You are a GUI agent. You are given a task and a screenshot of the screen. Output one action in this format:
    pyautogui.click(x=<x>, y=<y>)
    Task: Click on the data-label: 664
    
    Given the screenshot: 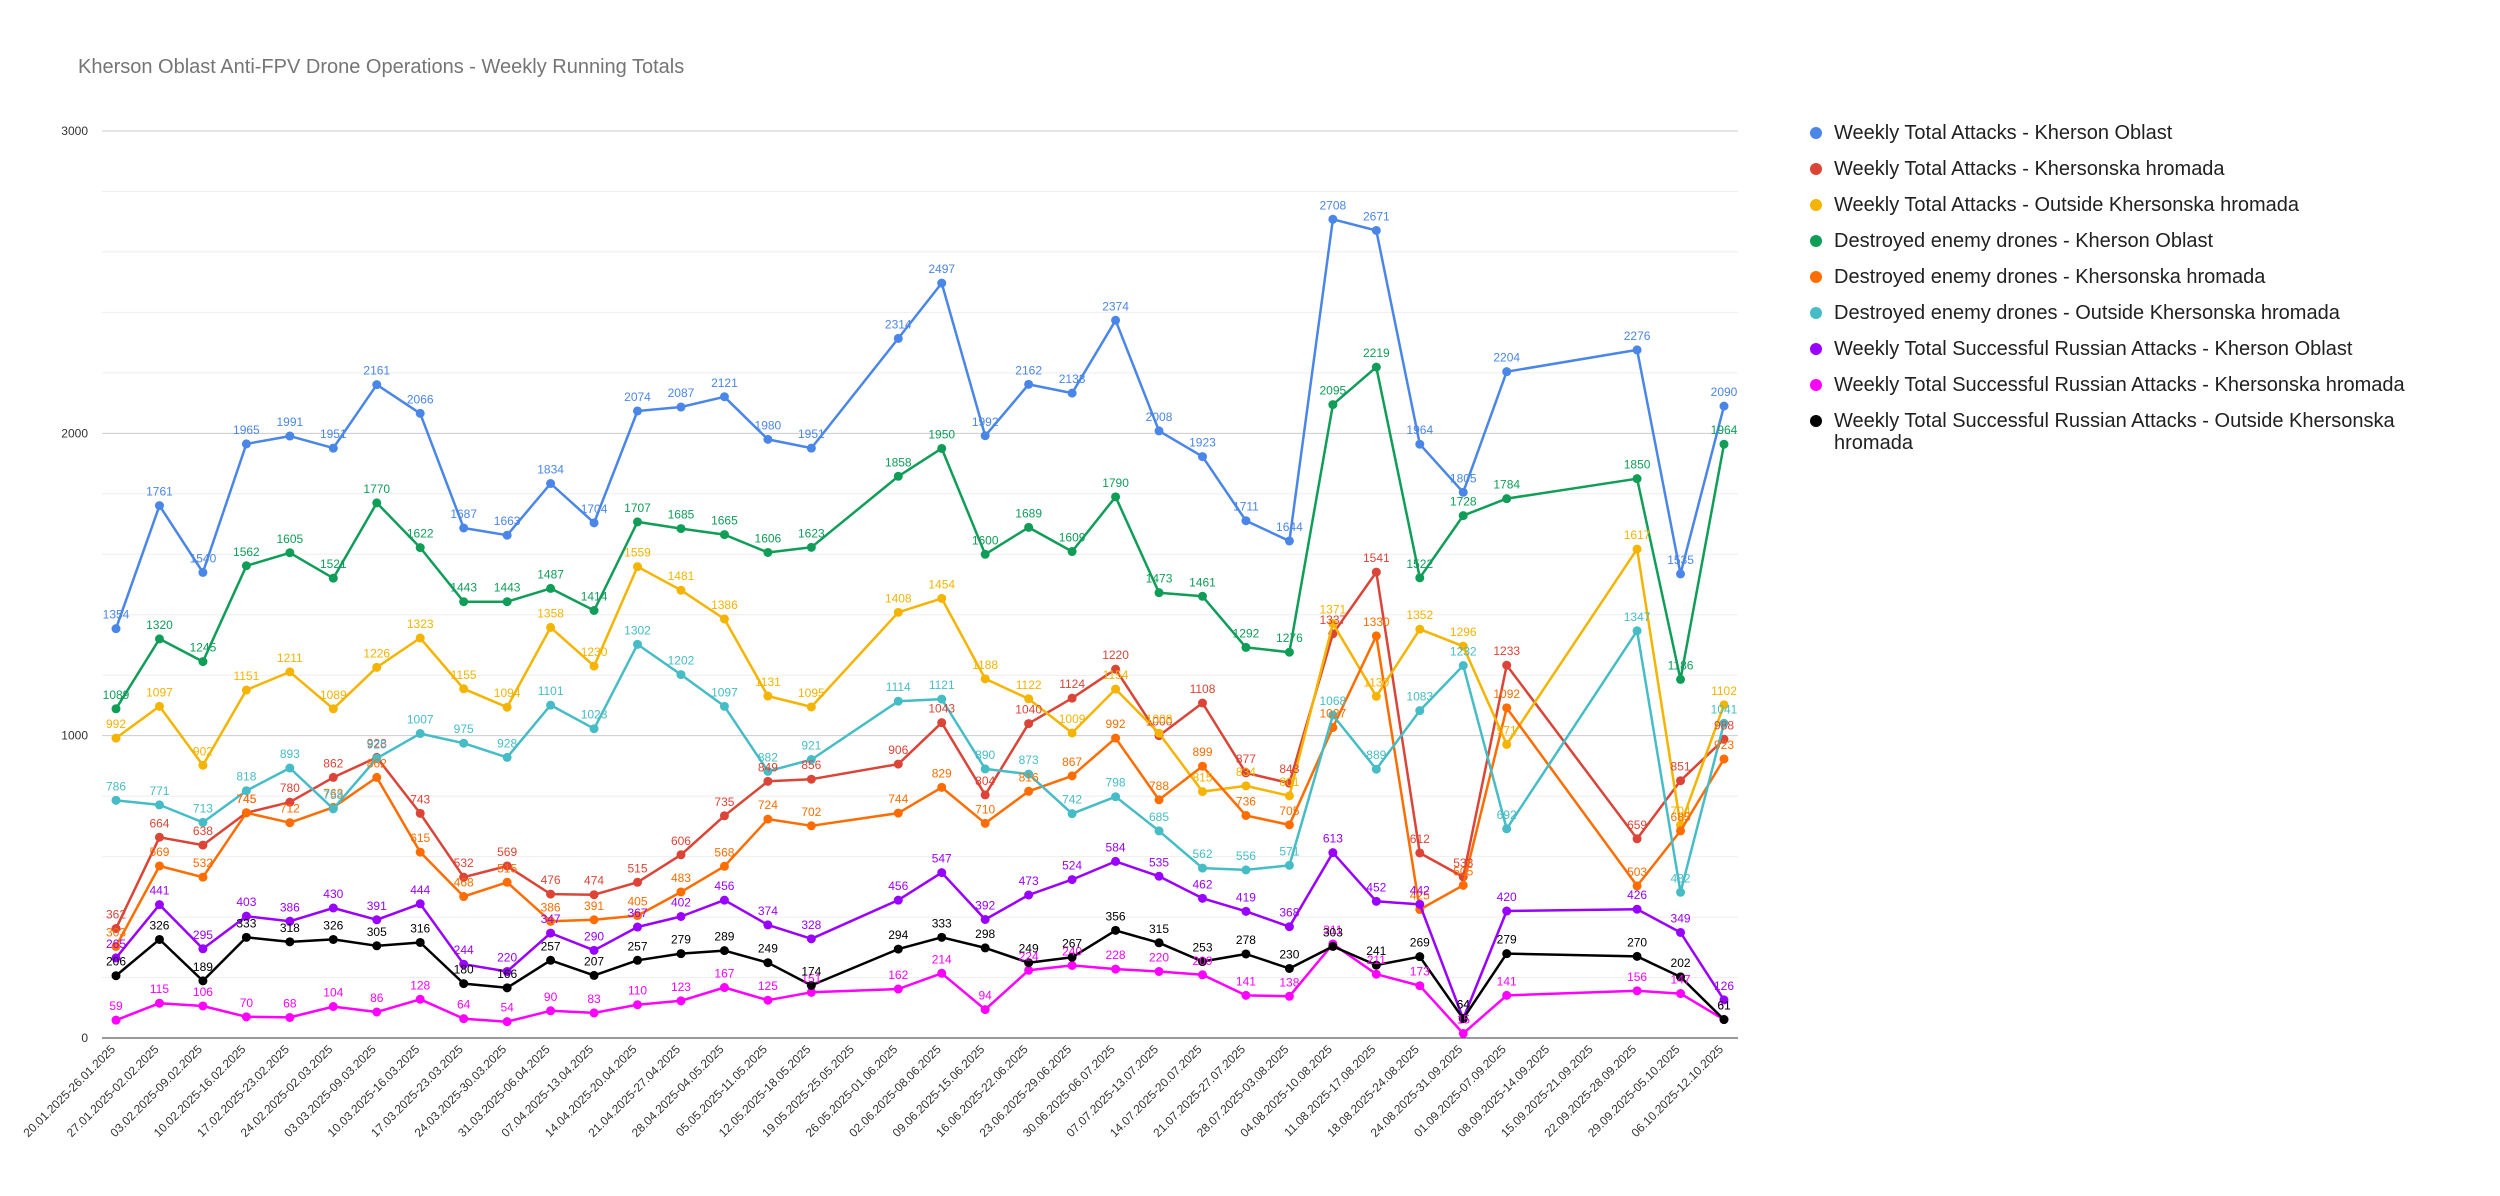 What is the action you would take?
    pyautogui.click(x=159, y=823)
    